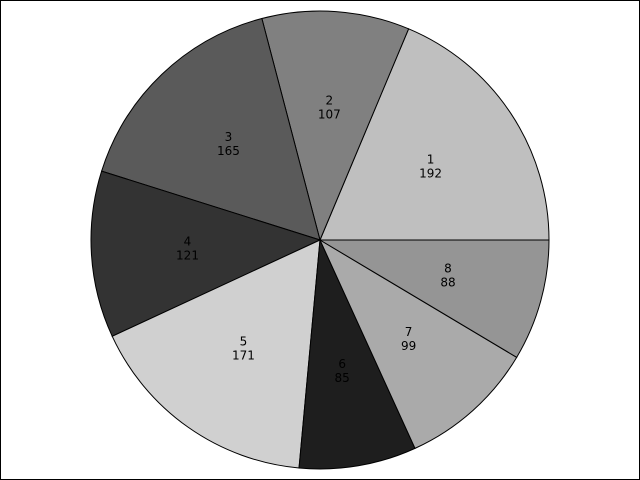  What do you see at coordinates (228, 151) in the screenshot?
I see `slice-value-label-3: 165` at bounding box center [228, 151].